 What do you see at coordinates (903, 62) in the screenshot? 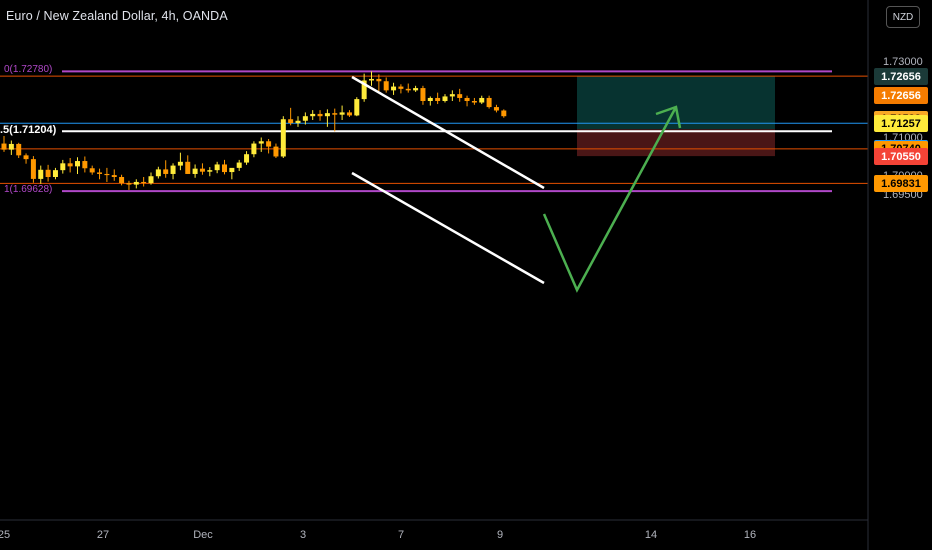
I see `price-axis-label: 1.73000` at bounding box center [903, 62].